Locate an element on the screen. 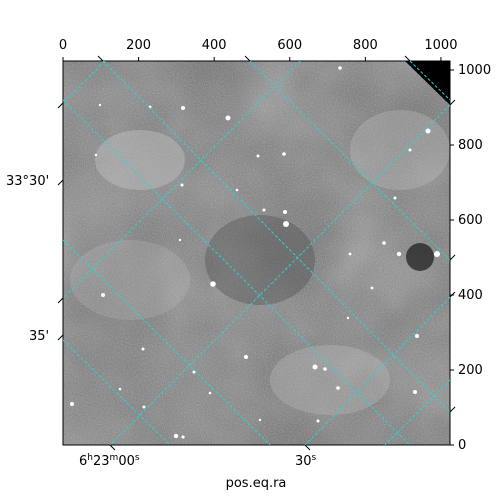  top-tick-label: 1000 is located at coordinates (440, 45).